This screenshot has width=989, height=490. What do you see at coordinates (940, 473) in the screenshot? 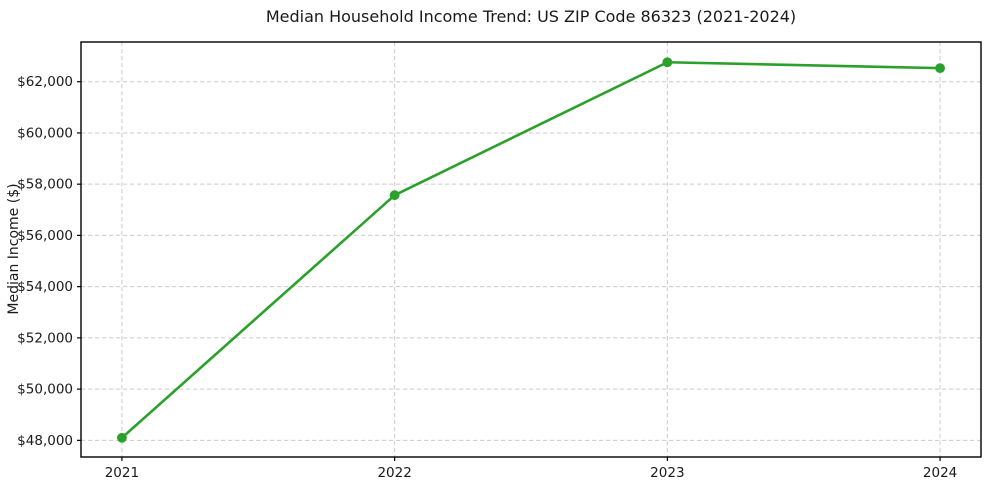
I see `x-tick-label: 2024` at bounding box center [940, 473].